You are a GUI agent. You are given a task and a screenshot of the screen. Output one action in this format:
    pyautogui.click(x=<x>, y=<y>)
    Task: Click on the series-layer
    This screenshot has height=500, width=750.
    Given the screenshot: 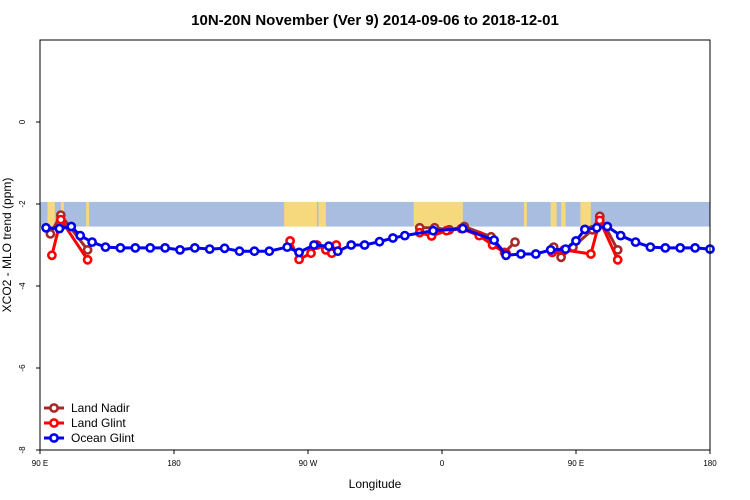 What is the action you would take?
    pyautogui.click(x=378, y=237)
    